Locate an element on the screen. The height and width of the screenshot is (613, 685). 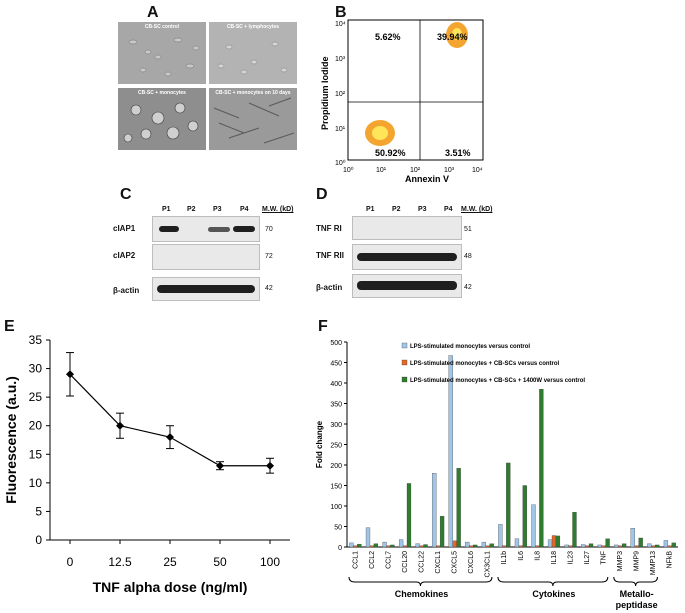
x-tick-label: CX3CL1 is located at coordinates (488, 564).